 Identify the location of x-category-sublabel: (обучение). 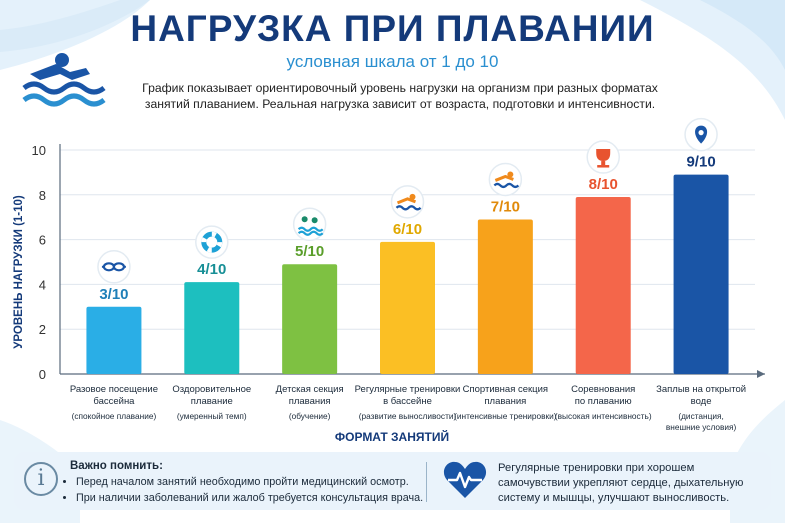
(310, 416).